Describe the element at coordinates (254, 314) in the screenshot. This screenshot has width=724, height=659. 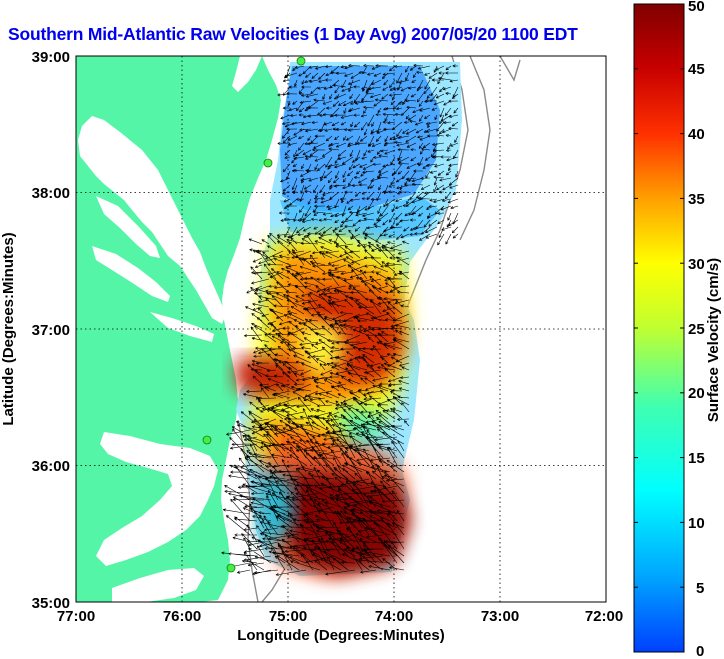
I see `radar-sites` at that location.